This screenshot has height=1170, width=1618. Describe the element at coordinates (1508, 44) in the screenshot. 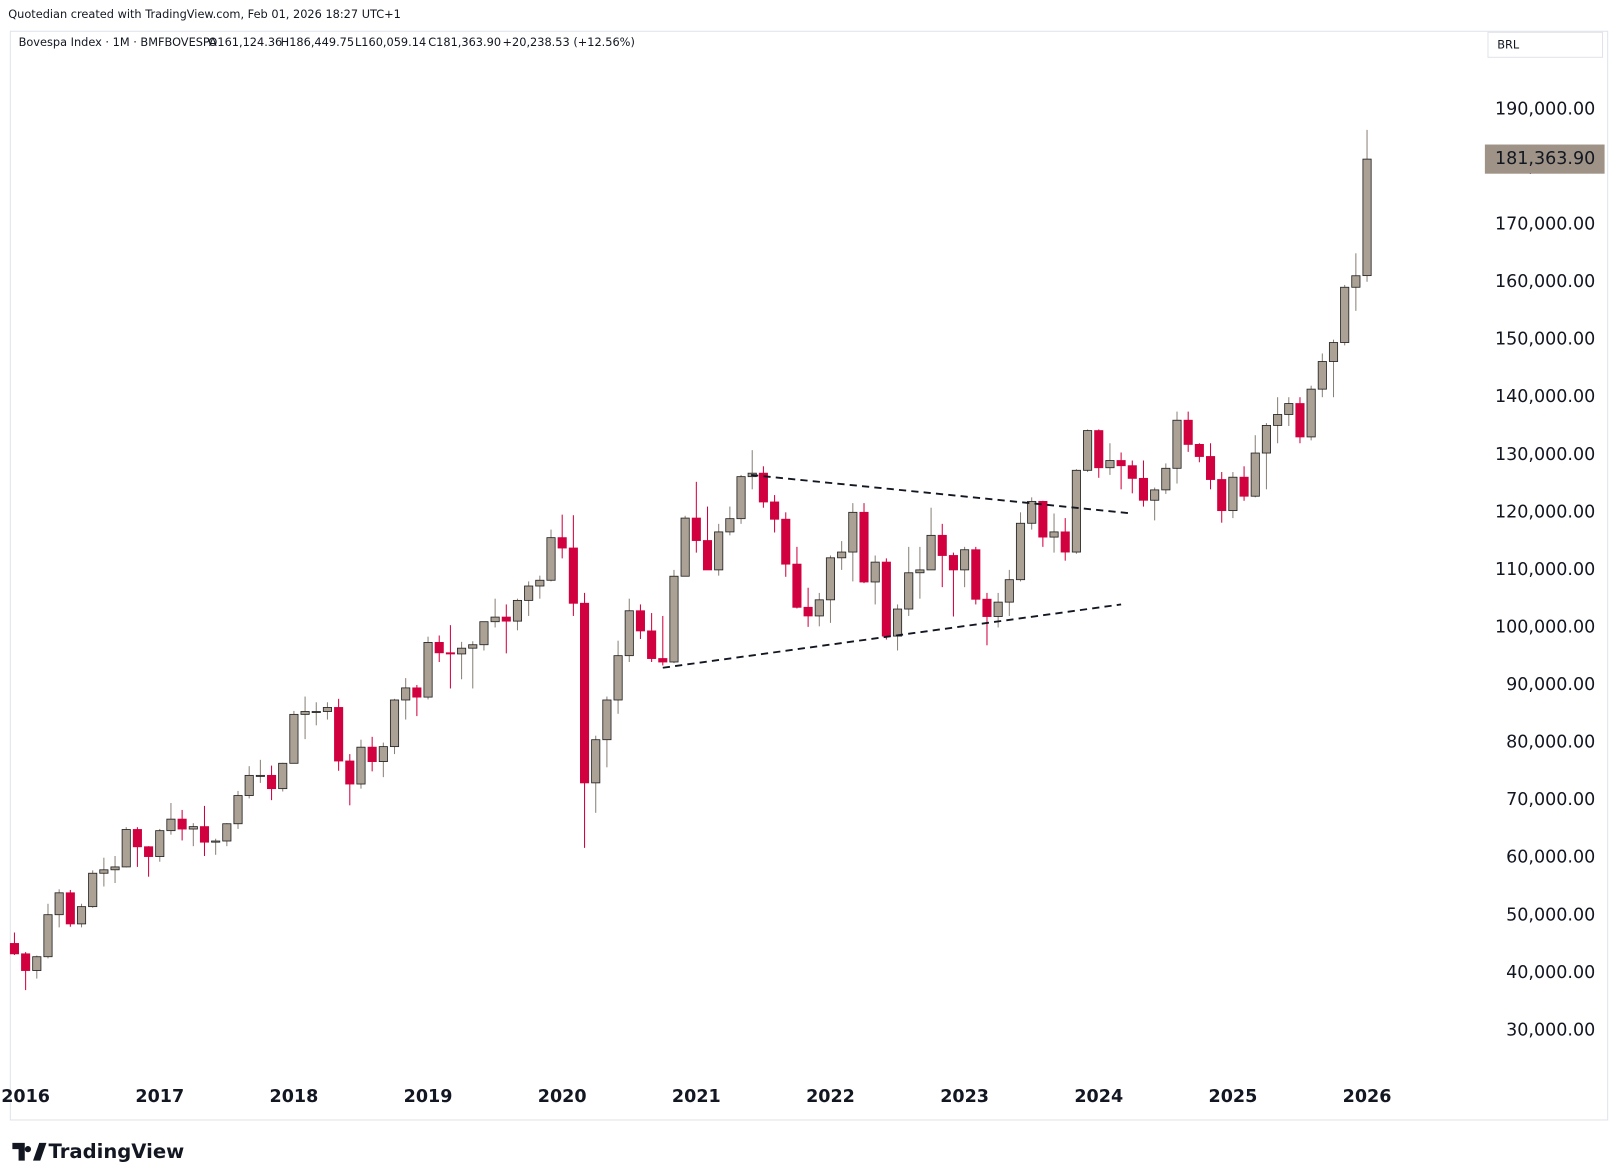

I see `currency: BRL` at that location.